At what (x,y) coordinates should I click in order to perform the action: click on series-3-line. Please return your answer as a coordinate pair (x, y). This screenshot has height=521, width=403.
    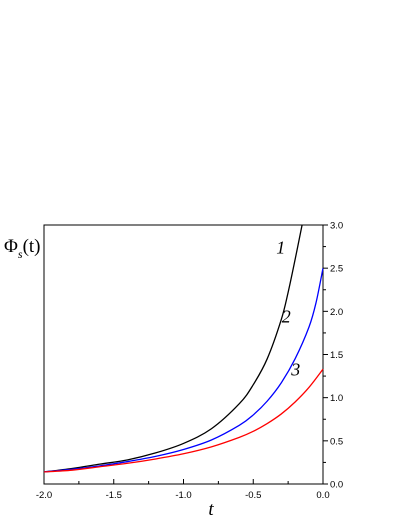
    Looking at the image, I should click on (183, 420).